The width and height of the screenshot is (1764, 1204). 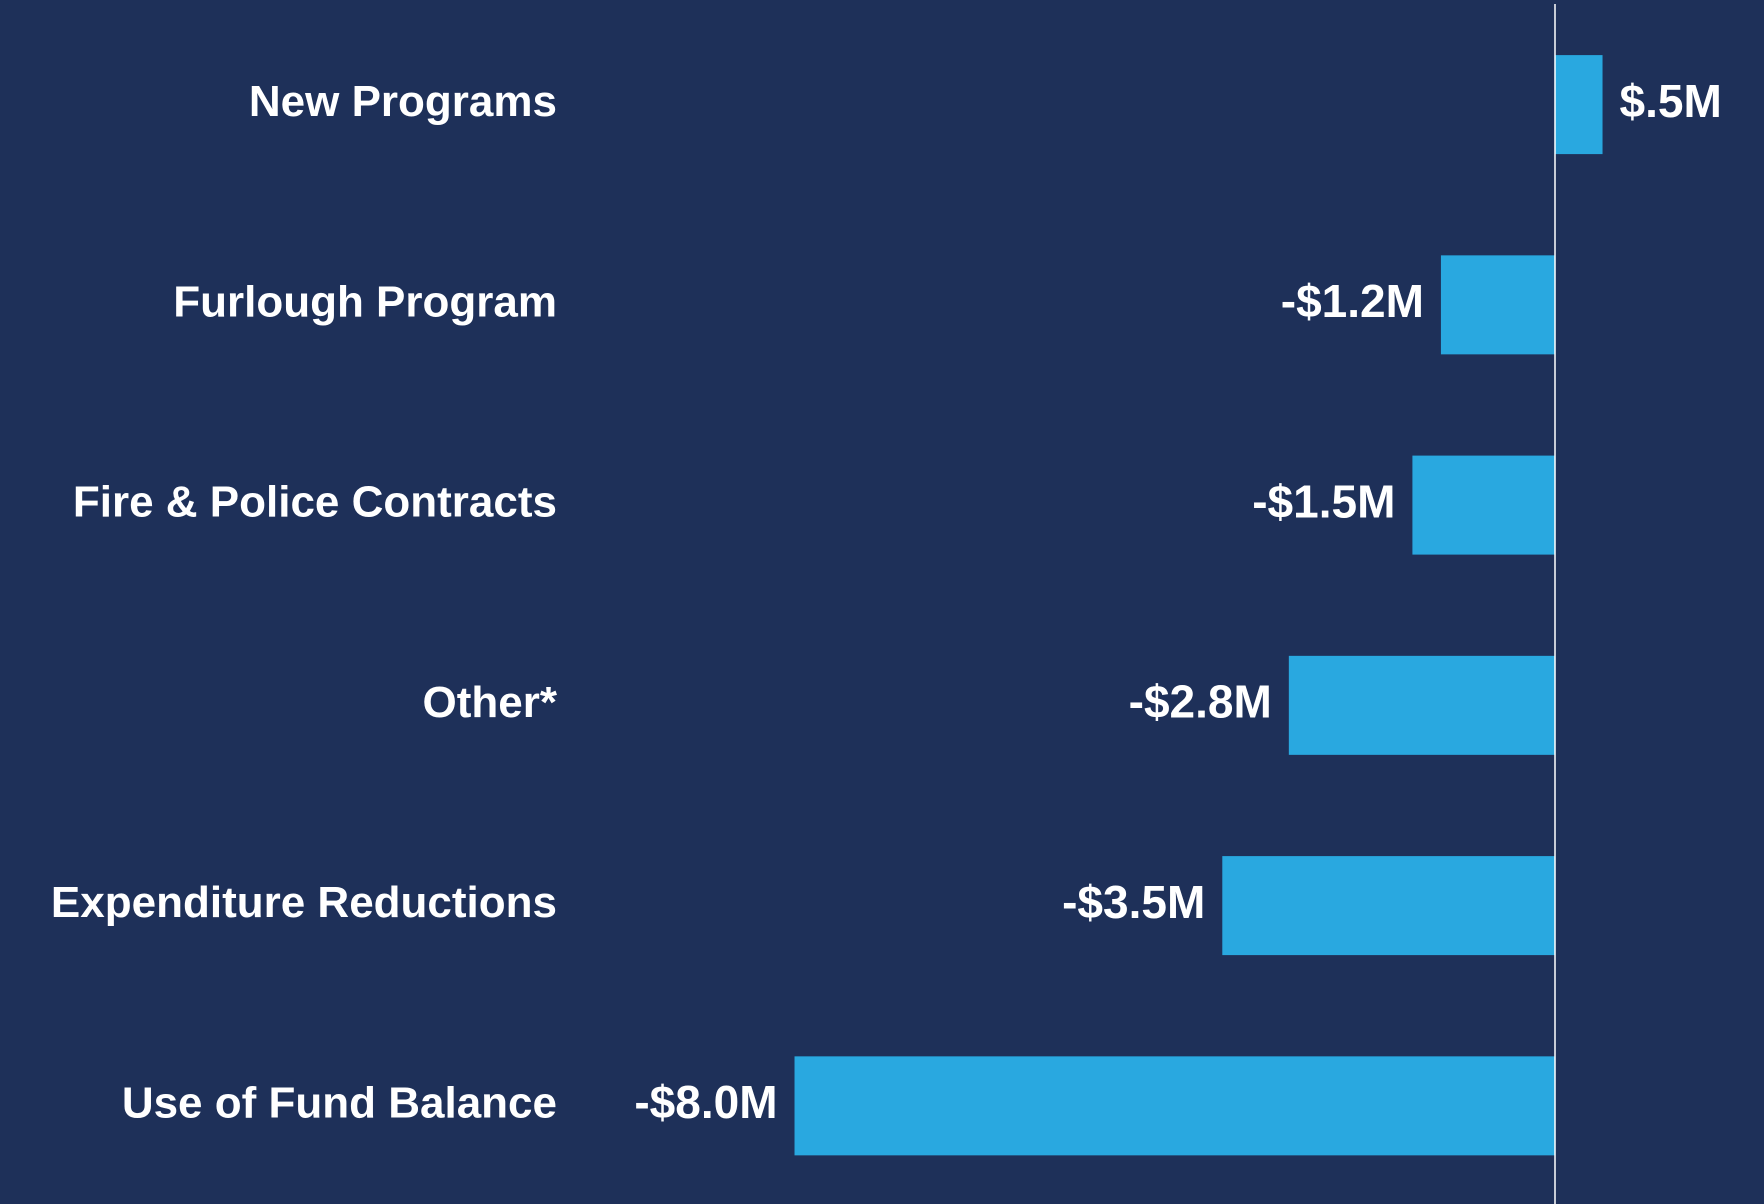 I want to click on value-label: -$1.5M, so click(x=1323, y=501).